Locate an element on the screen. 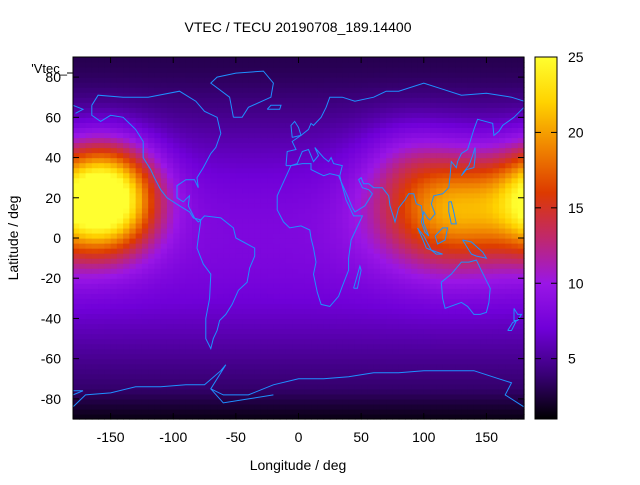  chart-title: VTEC / TECU 20190708_189.14400 is located at coordinates (297, 27).